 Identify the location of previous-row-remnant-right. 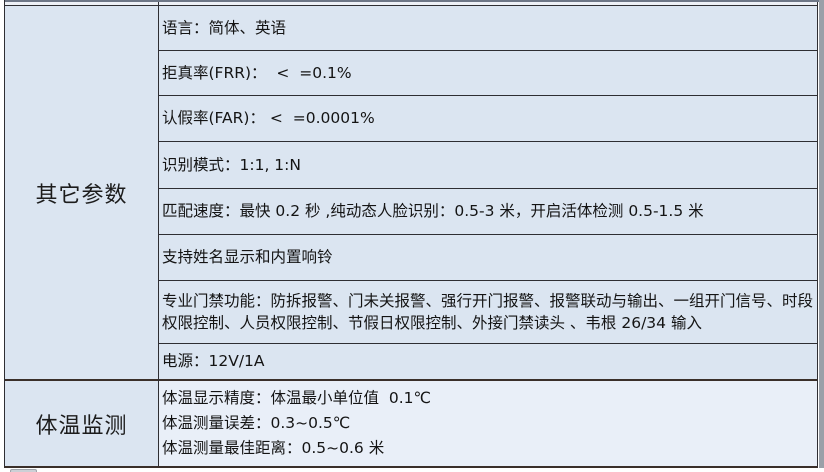
(488, 2).